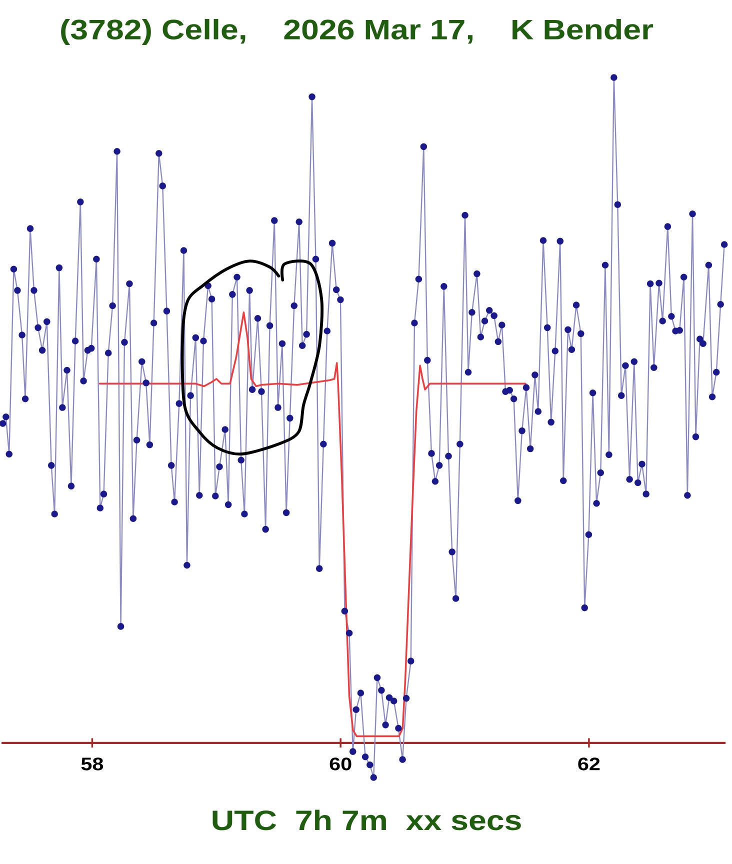 The height and width of the screenshot is (864, 732). Describe the element at coordinates (589, 764) in the screenshot. I see `x-tick-label: 62` at that location.